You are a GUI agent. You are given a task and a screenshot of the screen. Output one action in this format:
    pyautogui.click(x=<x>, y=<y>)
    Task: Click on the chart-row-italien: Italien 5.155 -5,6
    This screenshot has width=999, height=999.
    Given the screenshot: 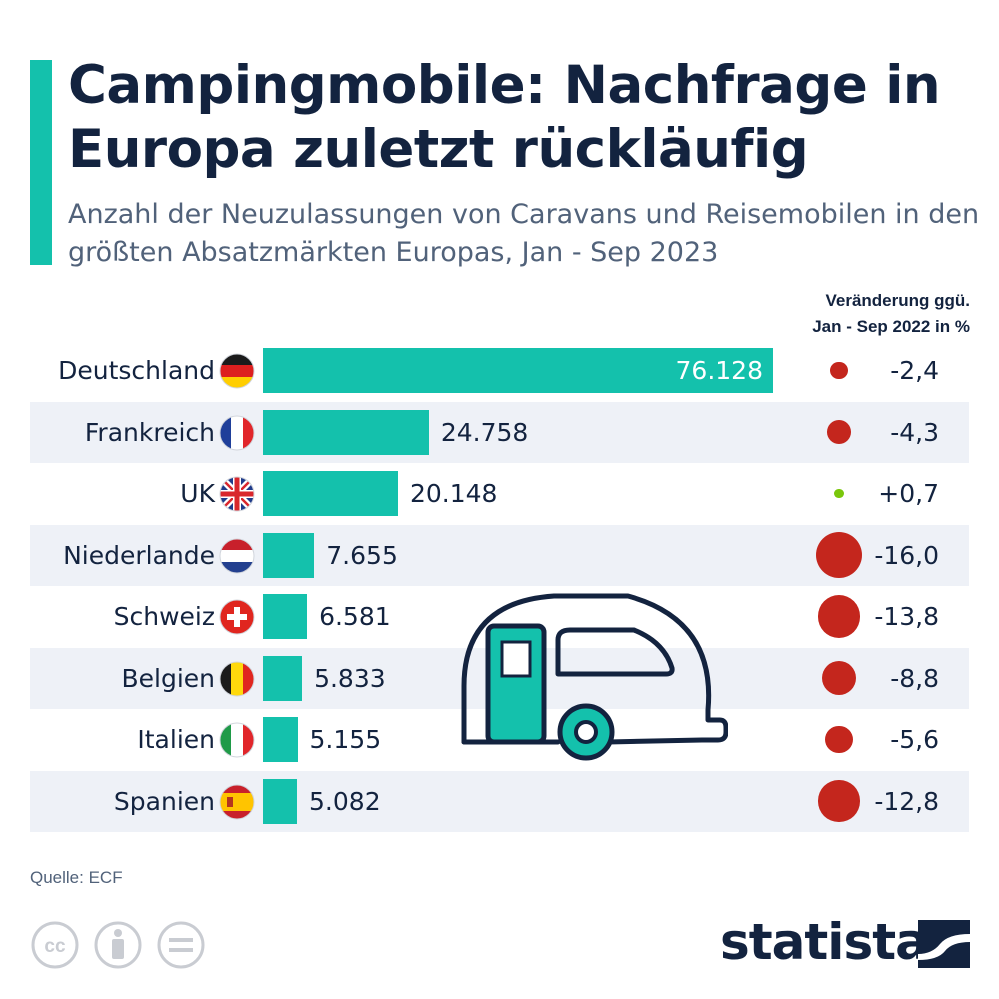 What is the action you would take?
    pyautogui.click(x=499, y=739)
    